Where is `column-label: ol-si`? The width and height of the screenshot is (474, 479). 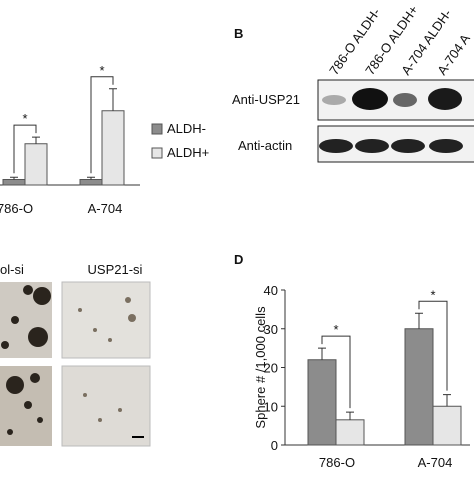
column-label: ol-si is located at coordinates (12, 269).